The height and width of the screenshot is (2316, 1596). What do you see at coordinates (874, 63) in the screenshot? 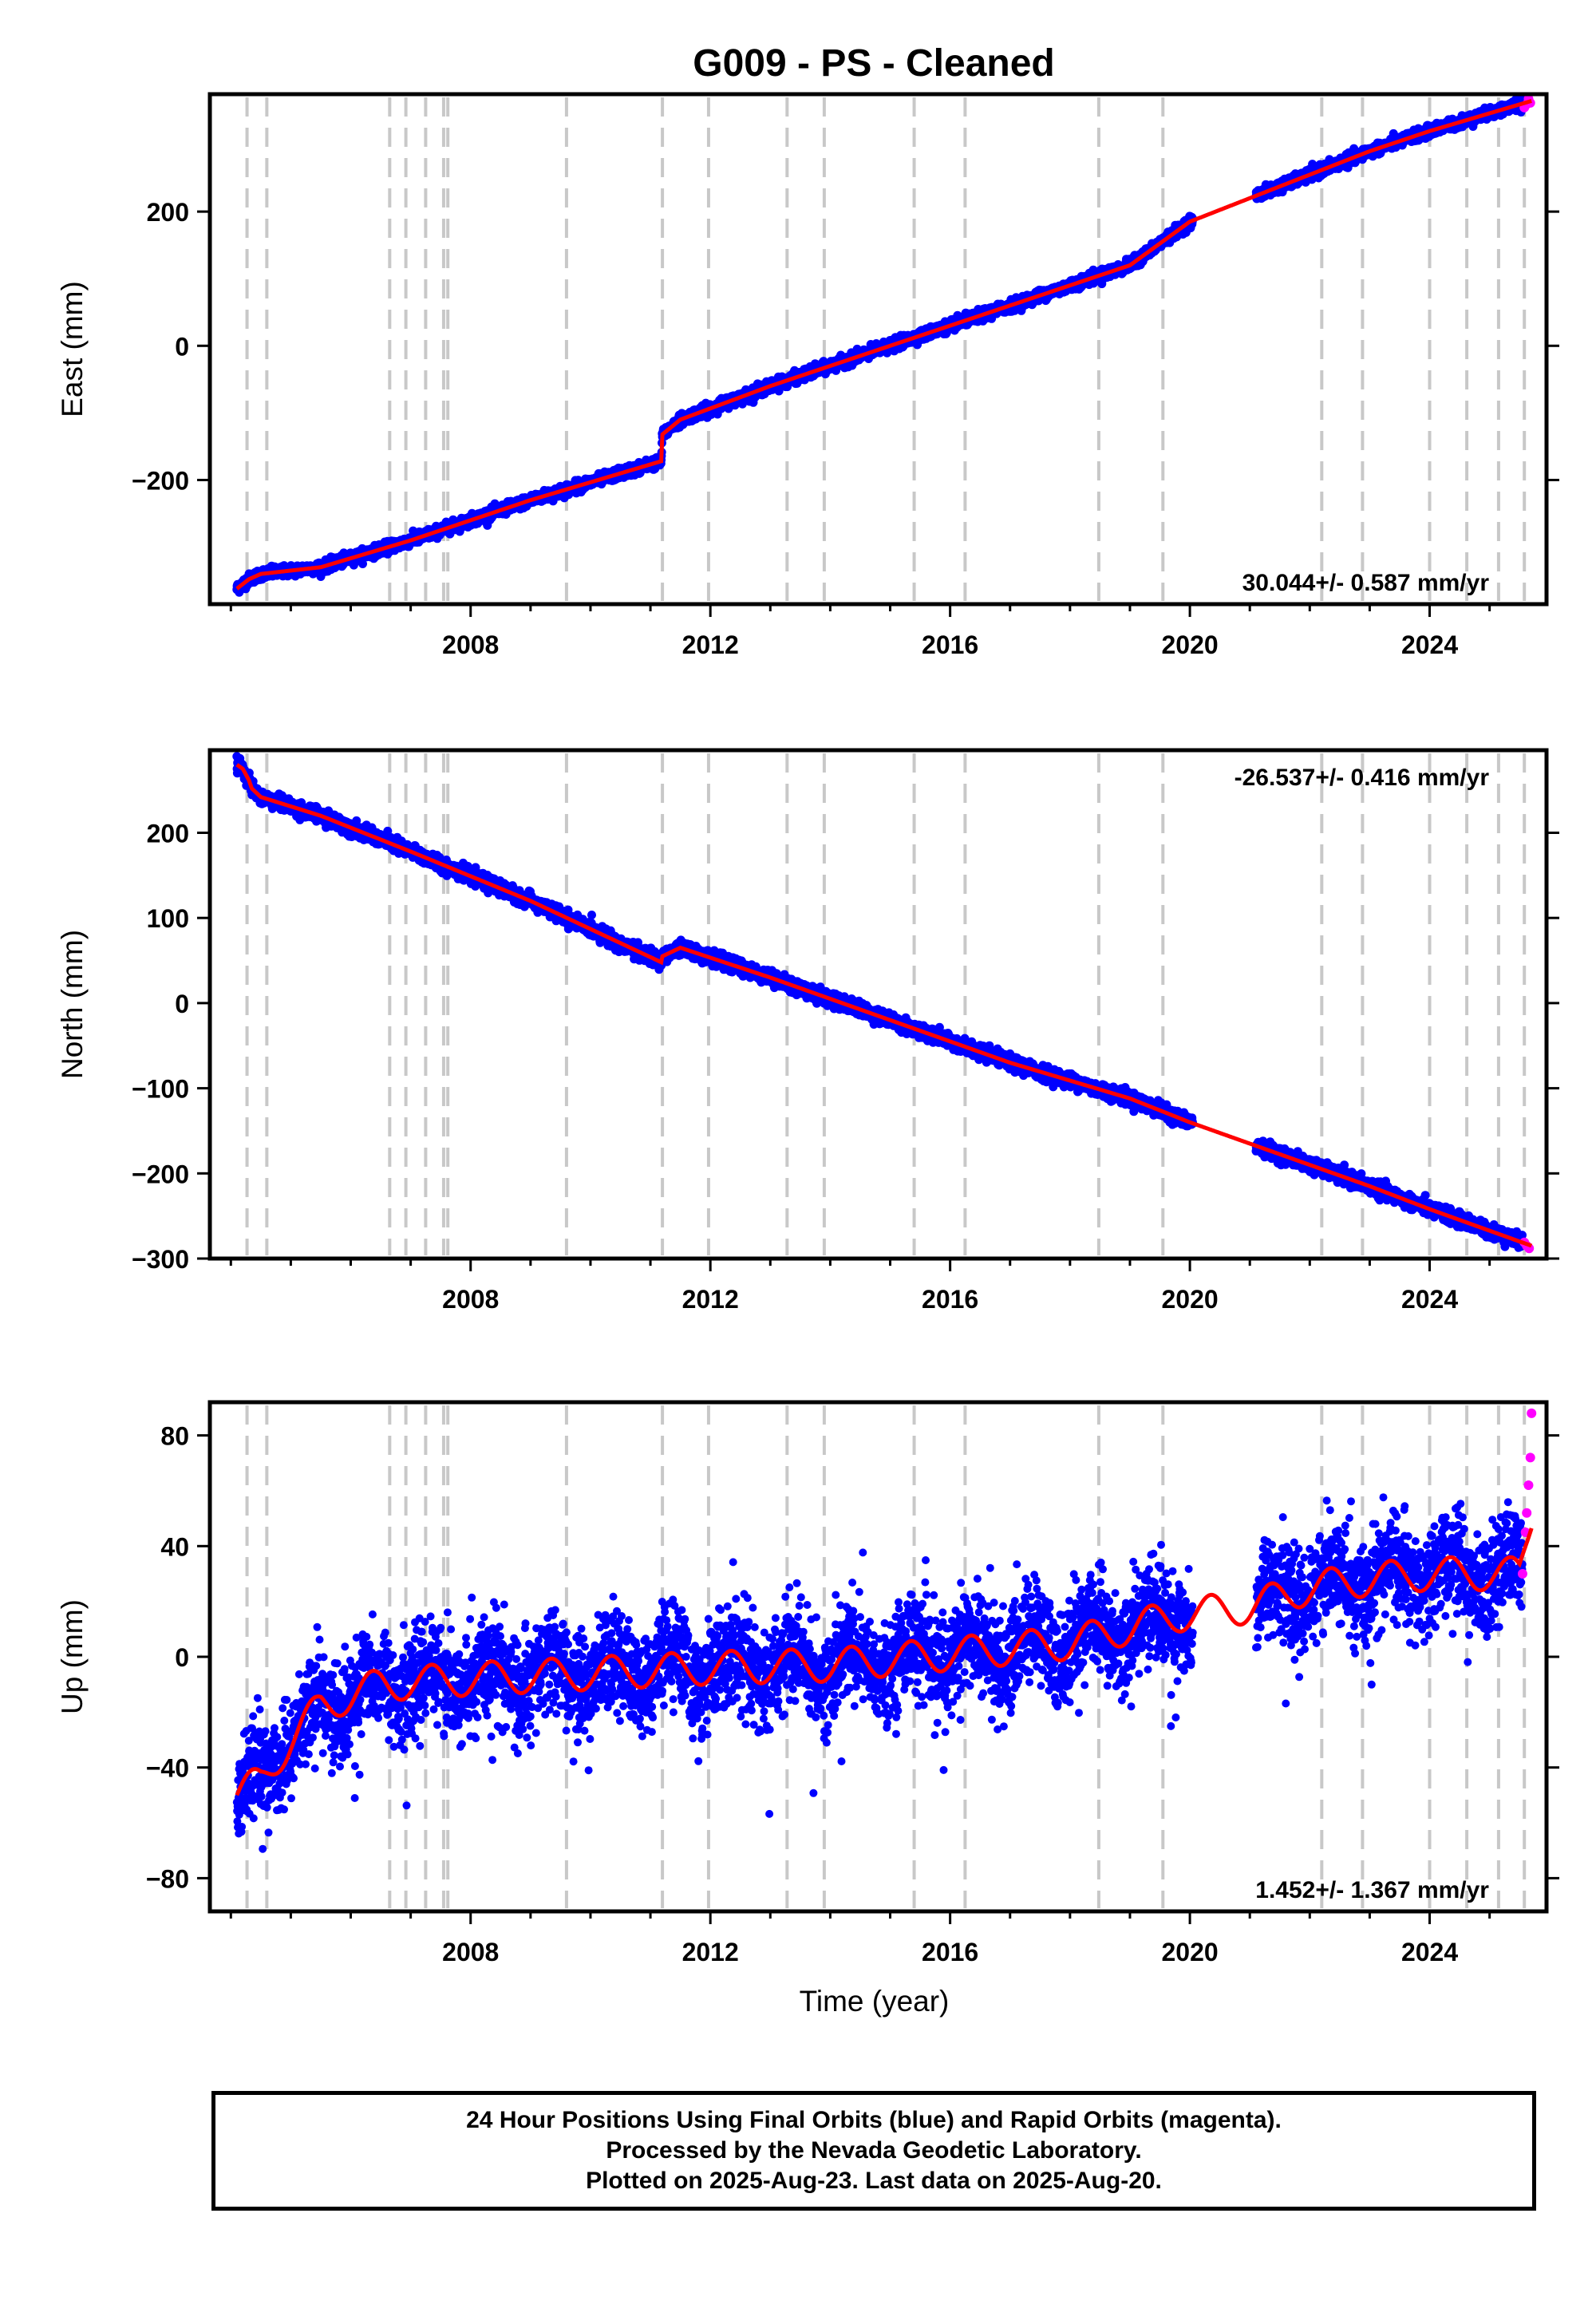
I see `chart-title: G009 - PS - Cleaned` at bounding box center [874, 63].